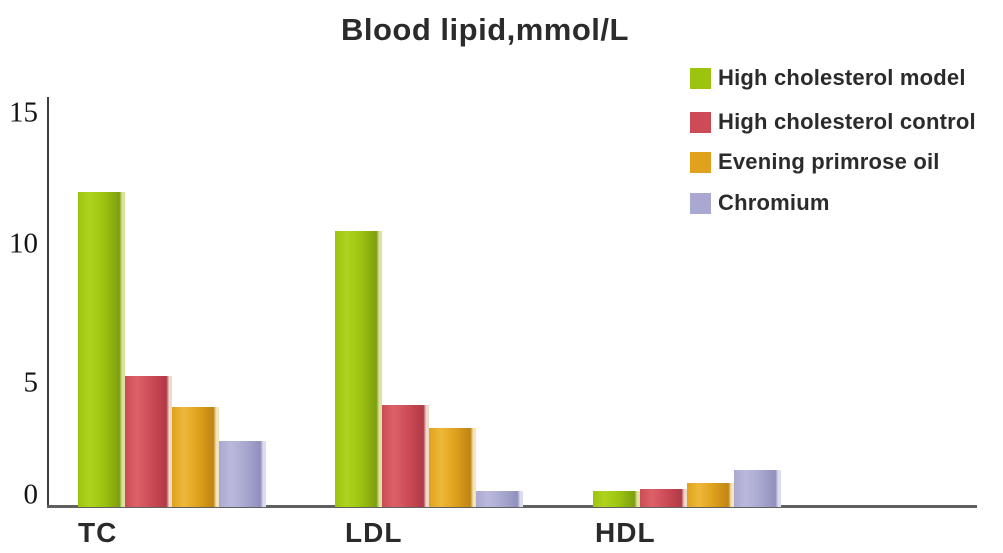  What do you see at coordinates (829, 161) in the screenshot?
I see `legend-label: Evening primrose oil` at bounding box center [829, 161].